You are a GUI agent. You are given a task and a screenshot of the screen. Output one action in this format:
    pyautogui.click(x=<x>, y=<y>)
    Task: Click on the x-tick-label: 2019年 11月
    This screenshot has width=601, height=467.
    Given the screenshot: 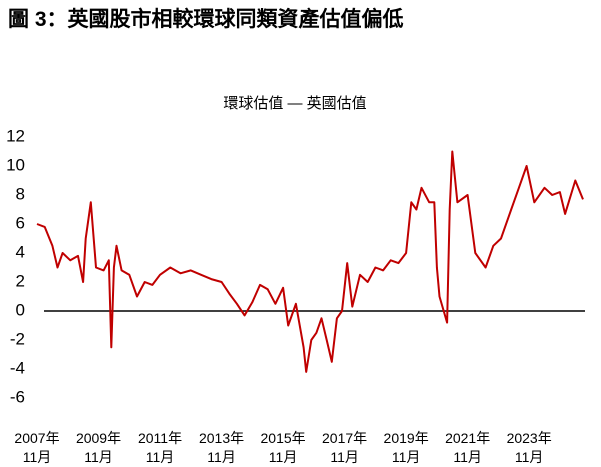 What is the action you would take?
    pyautogui.click(x=406, y=447)
    